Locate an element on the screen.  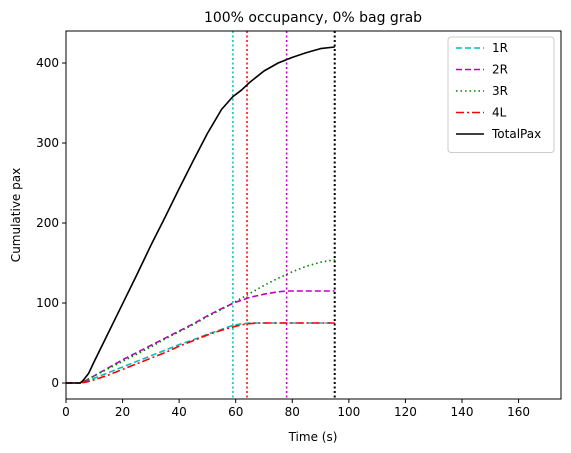
y-axis: 0 100 200 300 400 is located at coordinates (51, 223).